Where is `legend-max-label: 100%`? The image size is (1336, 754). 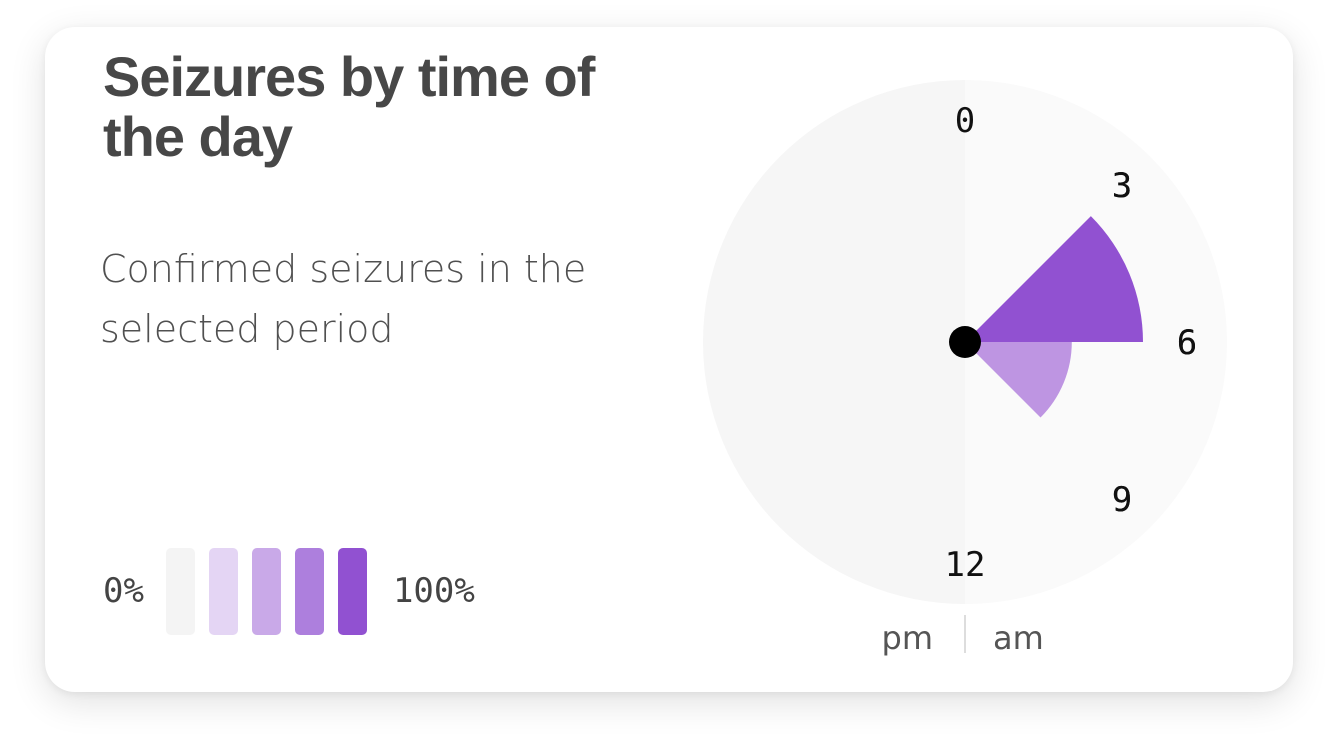
legend-max-label: 100% is located at coordinates (433, 591).